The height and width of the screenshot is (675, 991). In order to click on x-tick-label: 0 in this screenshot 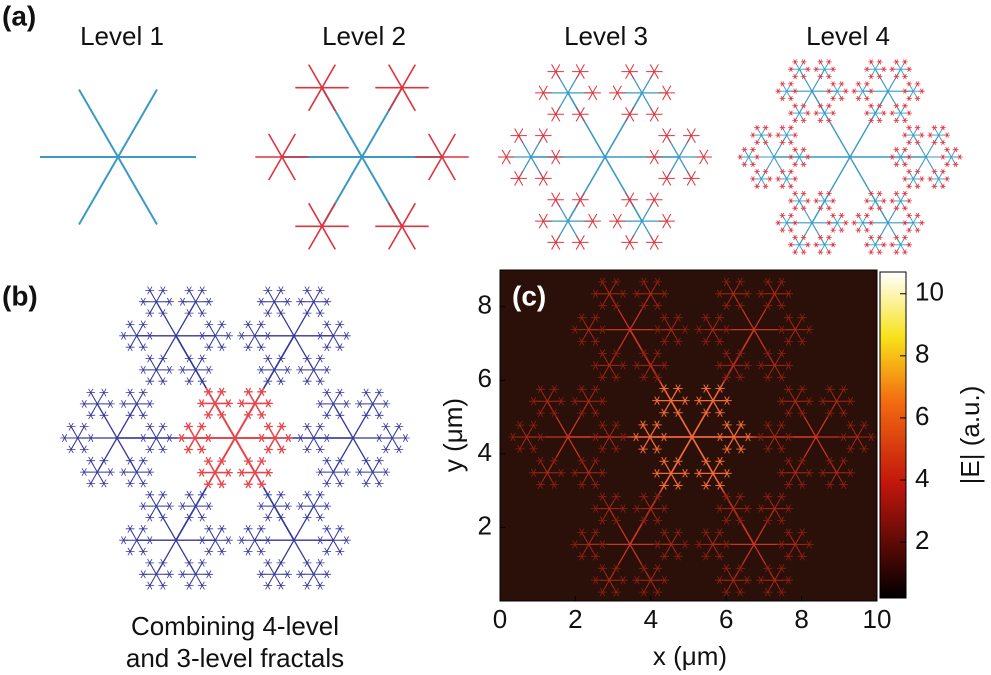, I will do `click(500, 619)`.